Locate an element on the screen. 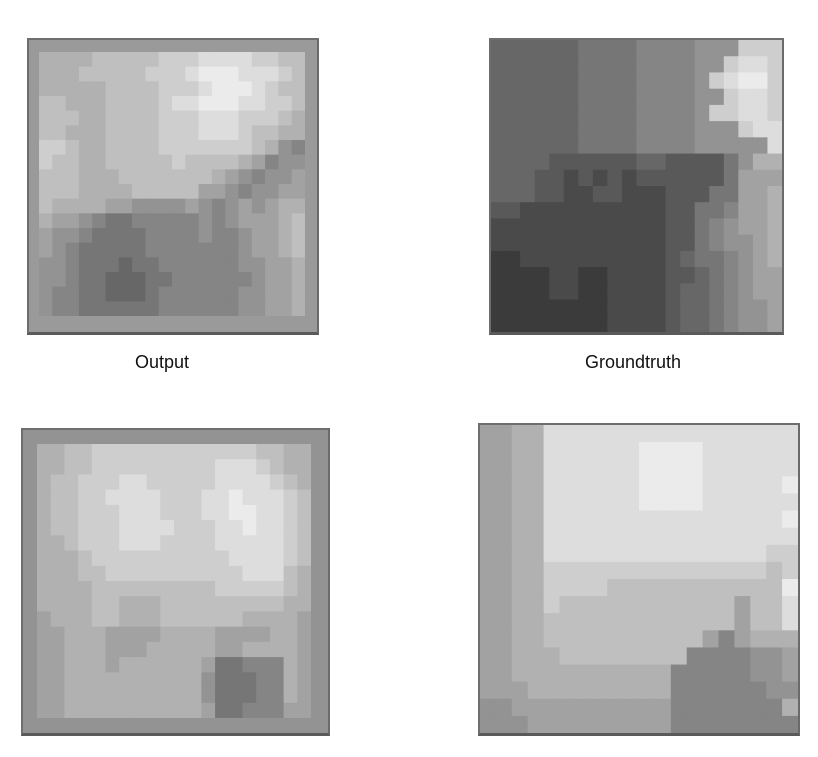 The height and width of the screenshot is (757, 818). output-image-1-frame is located at coordinates (173, 186).